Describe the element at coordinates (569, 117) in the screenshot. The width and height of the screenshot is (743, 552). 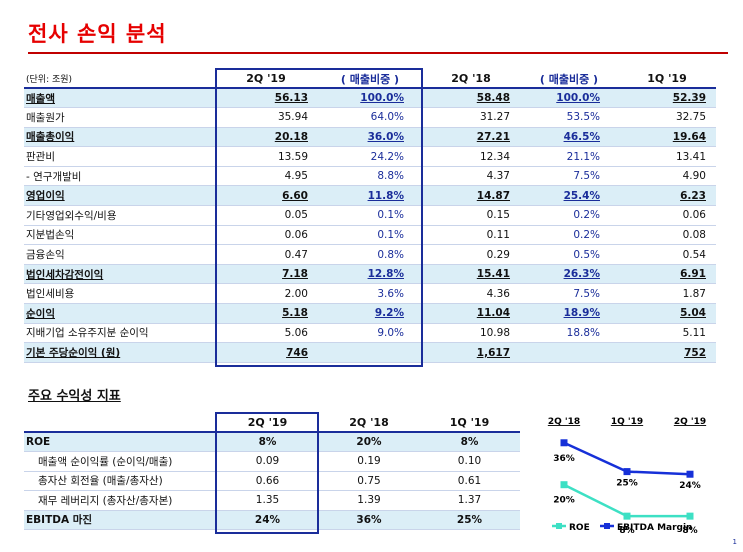
I see `ratio-2q18: 53.5%` at that location.